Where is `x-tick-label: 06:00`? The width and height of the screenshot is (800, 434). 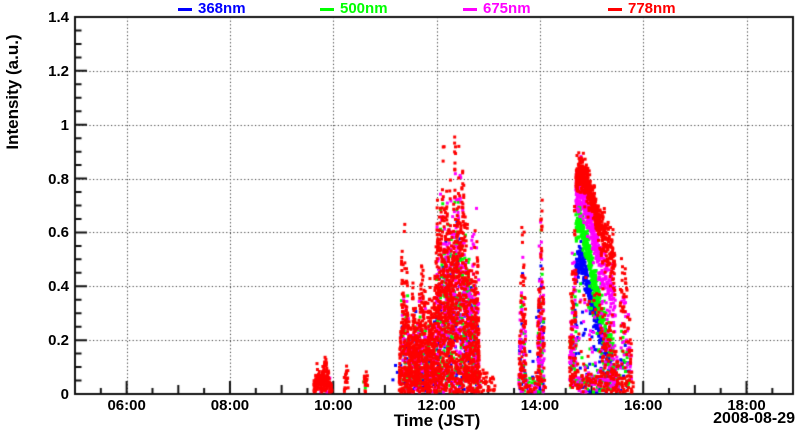 x-tick-label: 06:00 is located at coordinates (126, 405).